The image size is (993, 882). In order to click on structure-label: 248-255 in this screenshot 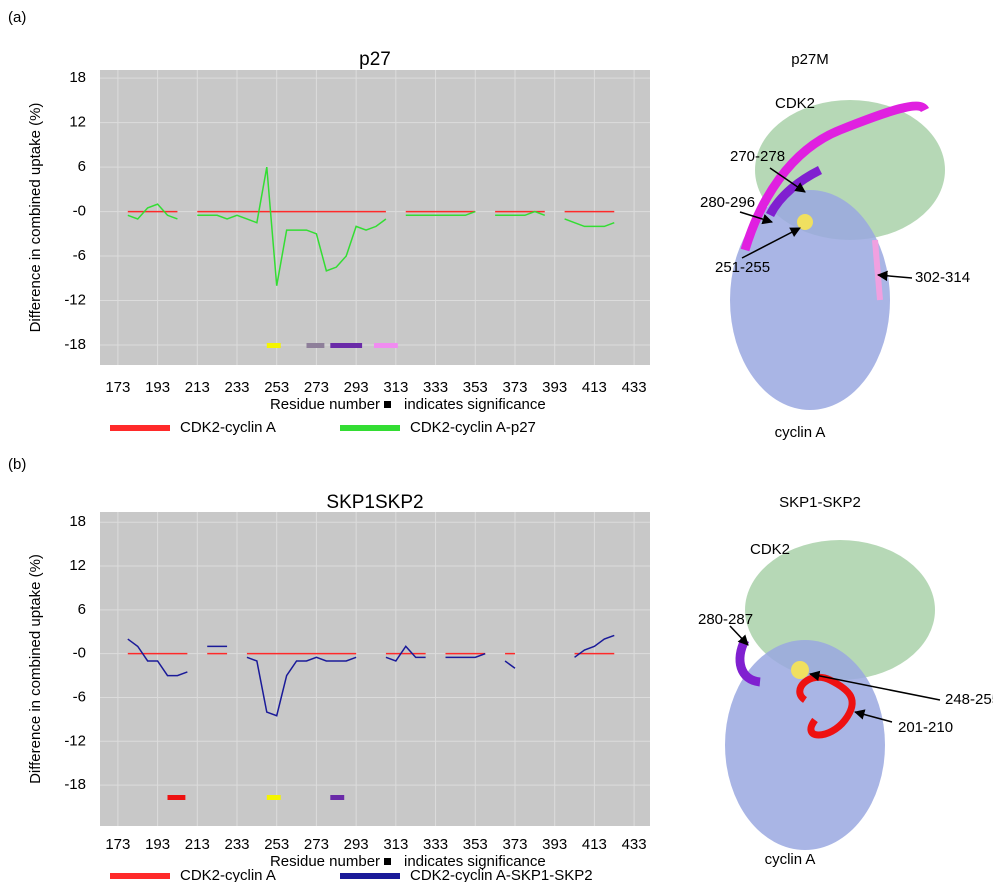, I will do `click(969, 699)`.